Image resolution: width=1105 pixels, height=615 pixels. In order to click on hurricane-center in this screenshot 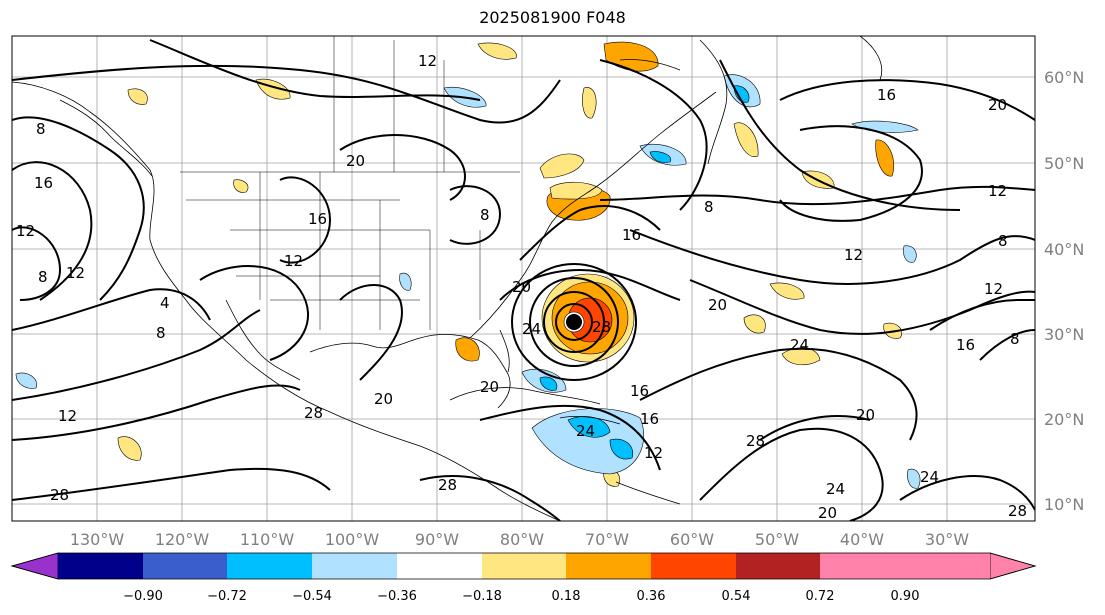, I will do `click(574, 322)`.